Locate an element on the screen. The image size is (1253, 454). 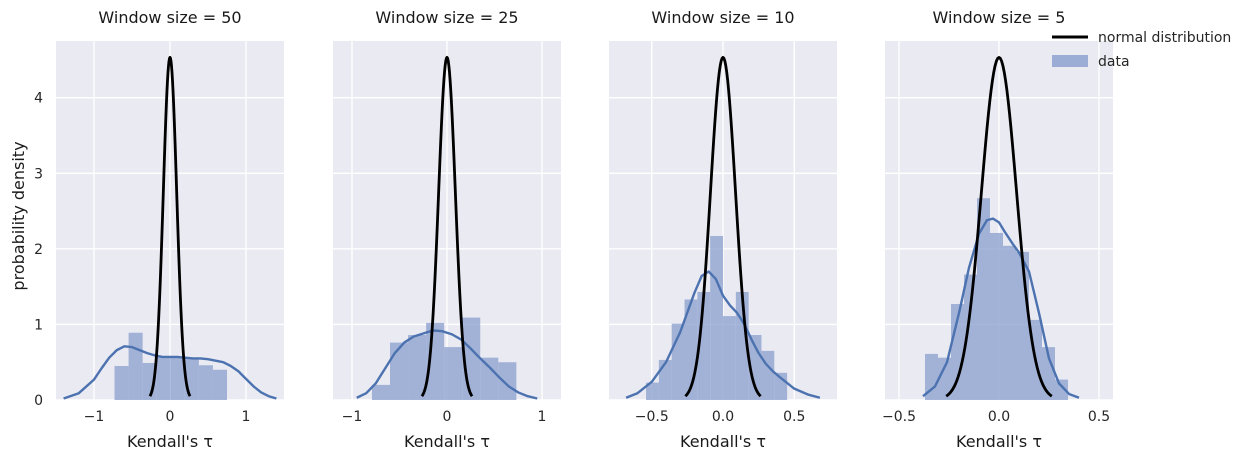
panel-title: Window size = 10 is located at coordinates (722, 17).